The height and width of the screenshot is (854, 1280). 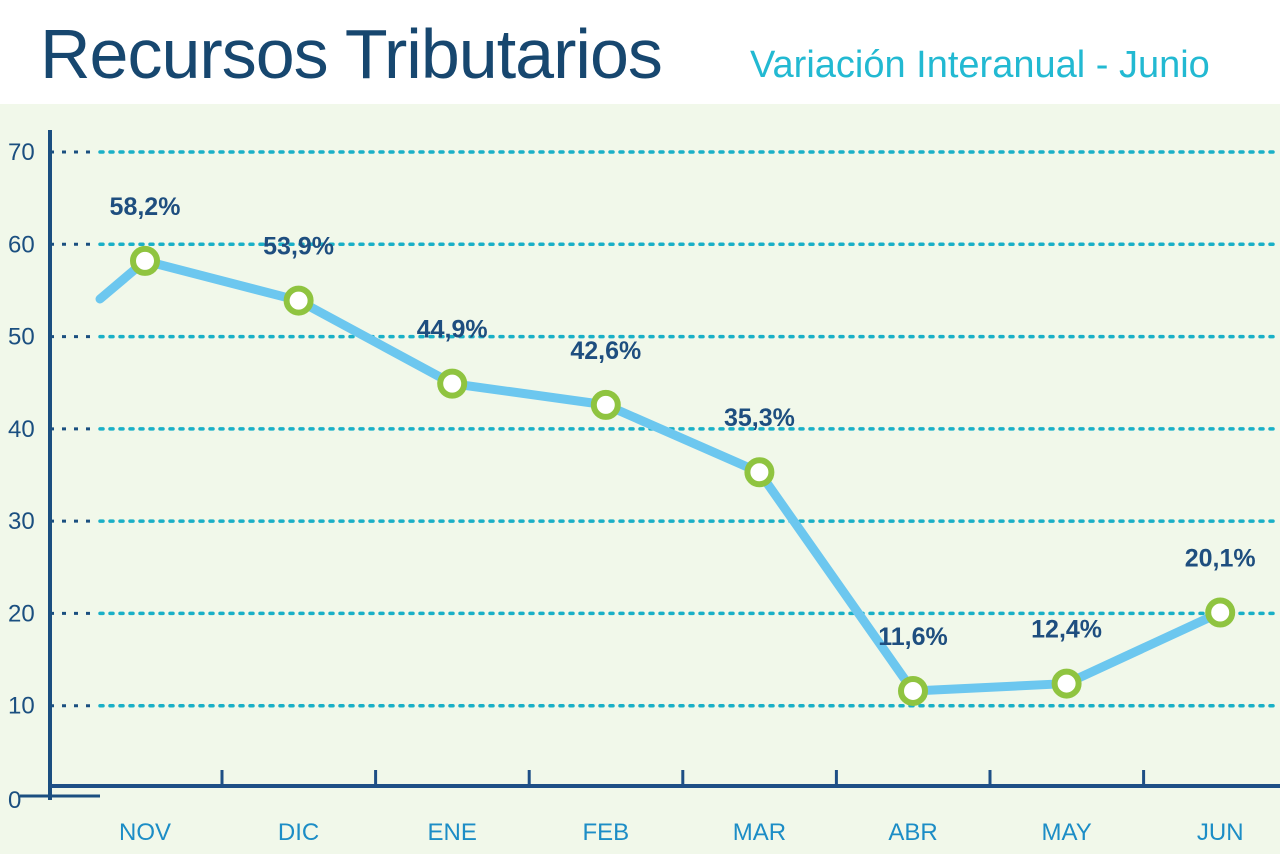 I want to click on data-point-ene, so click(x=452, y=383).